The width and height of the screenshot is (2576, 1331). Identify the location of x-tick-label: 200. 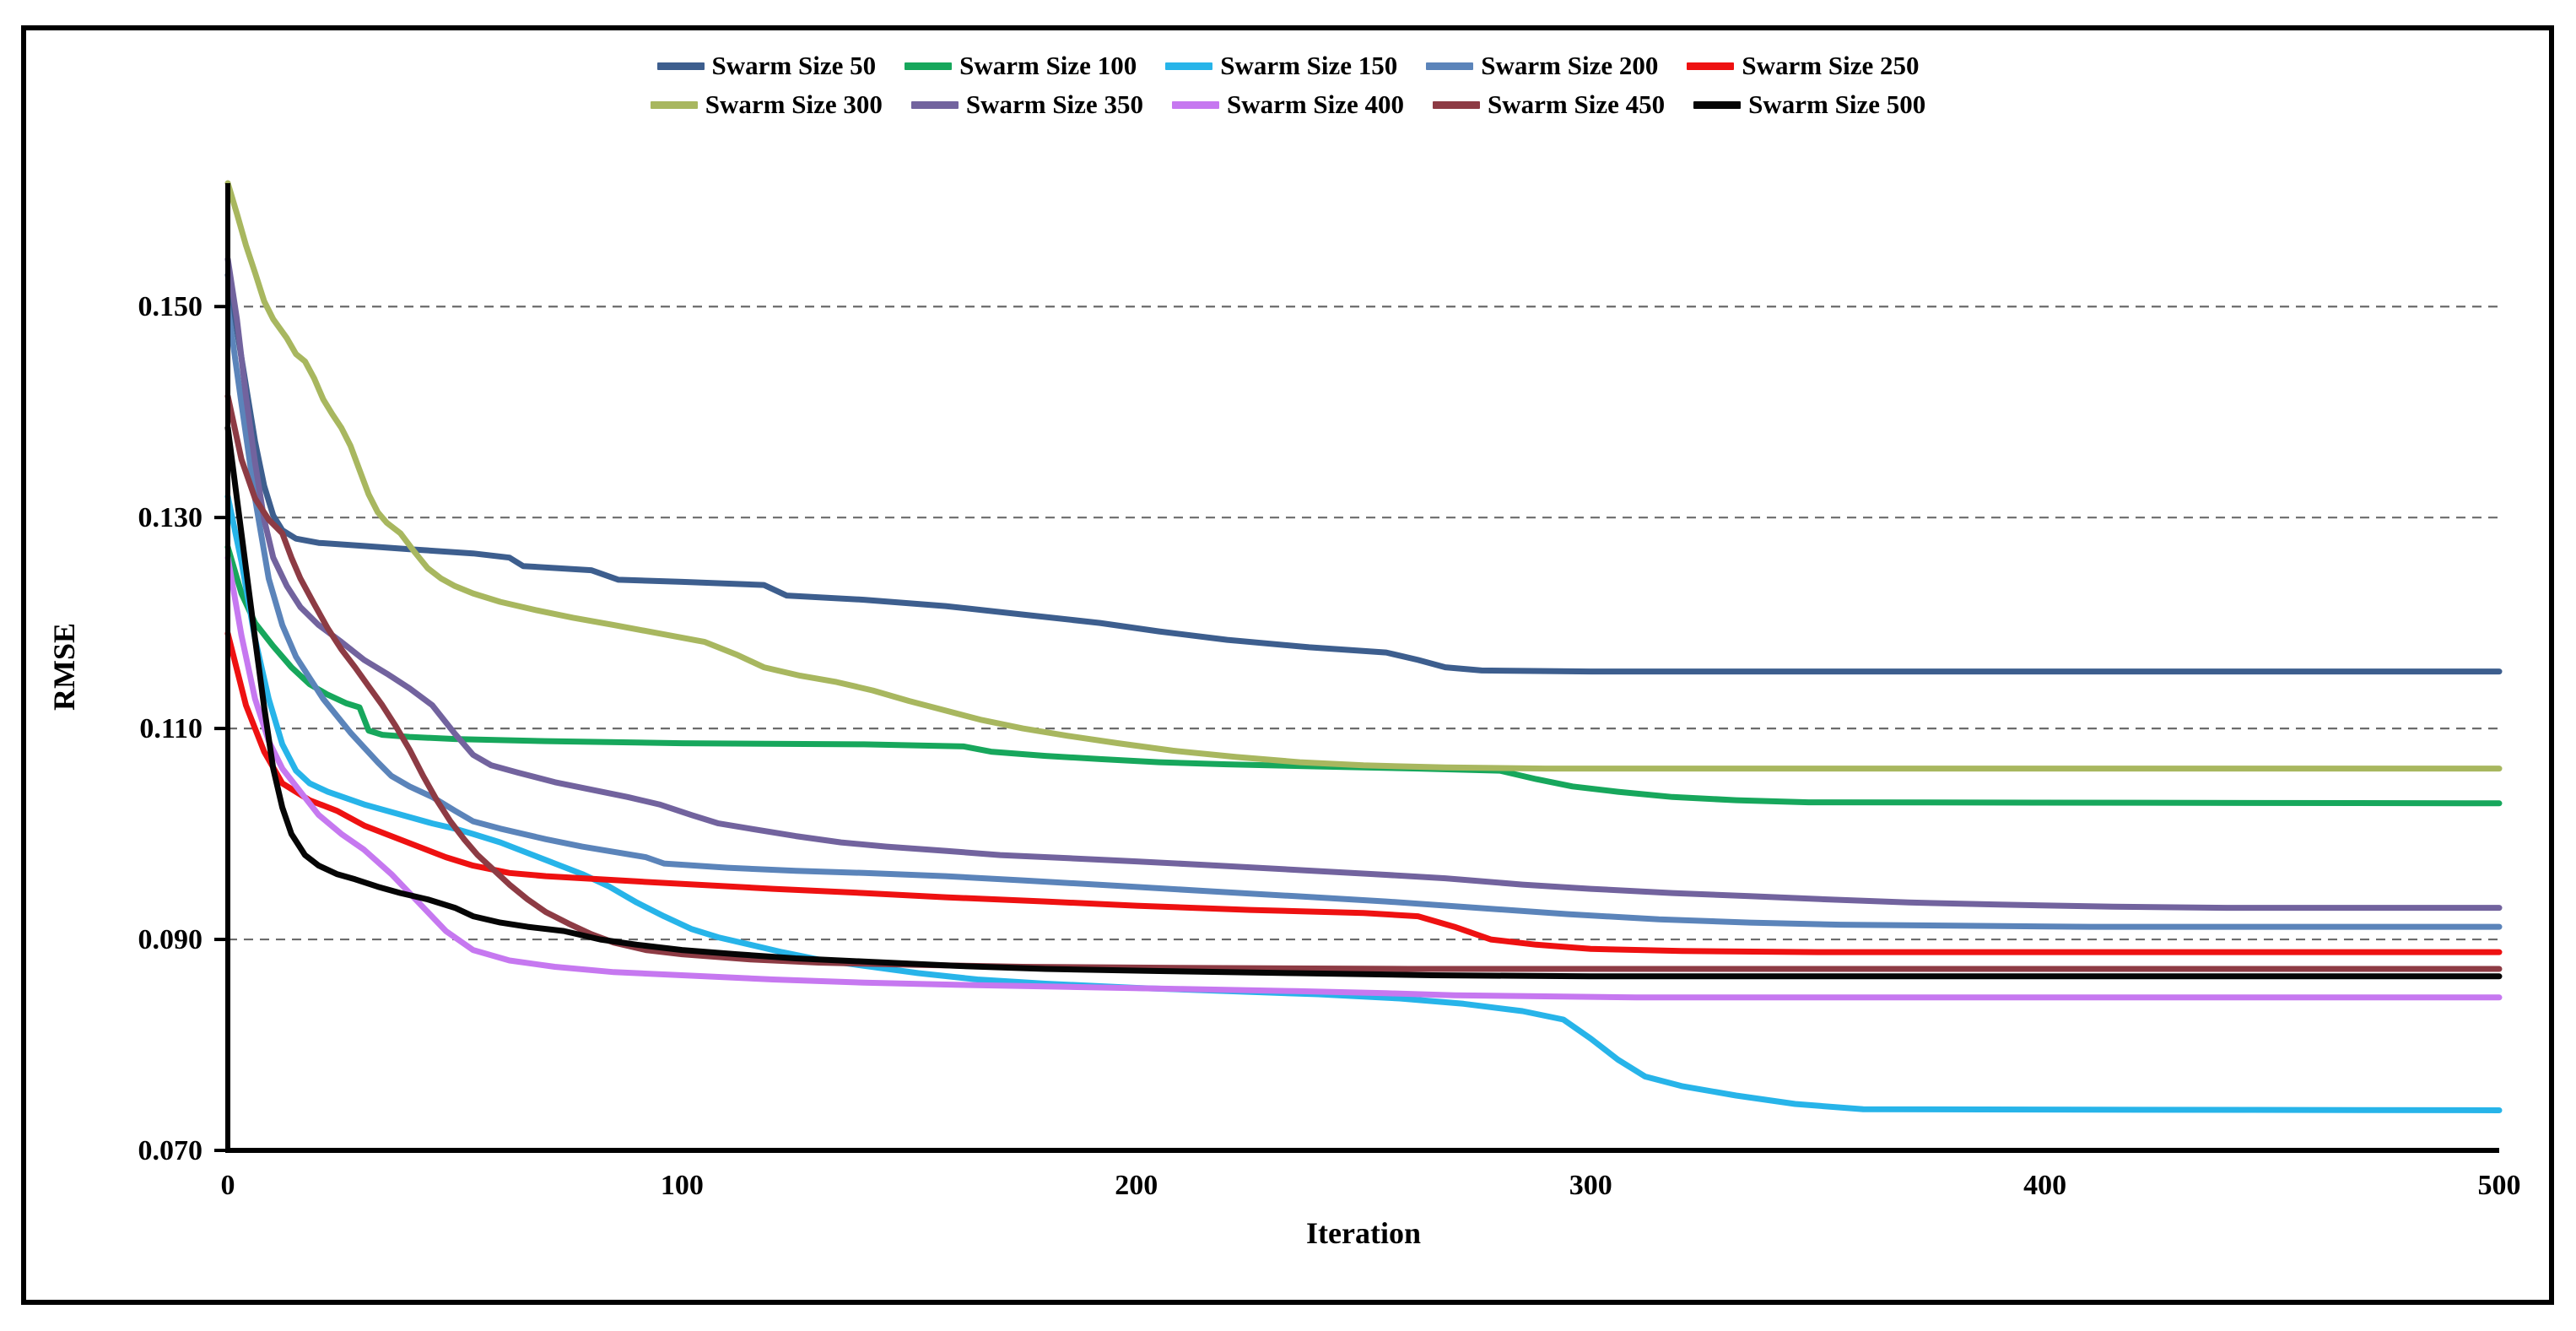
(1136, 1185).